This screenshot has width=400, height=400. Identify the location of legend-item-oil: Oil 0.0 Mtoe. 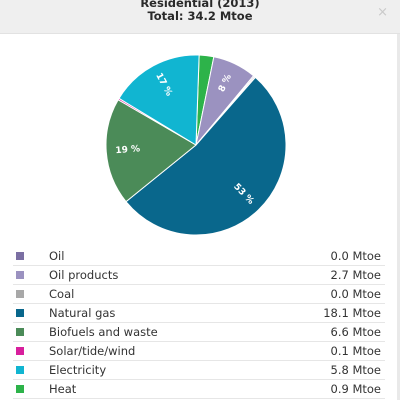
(199, 256).